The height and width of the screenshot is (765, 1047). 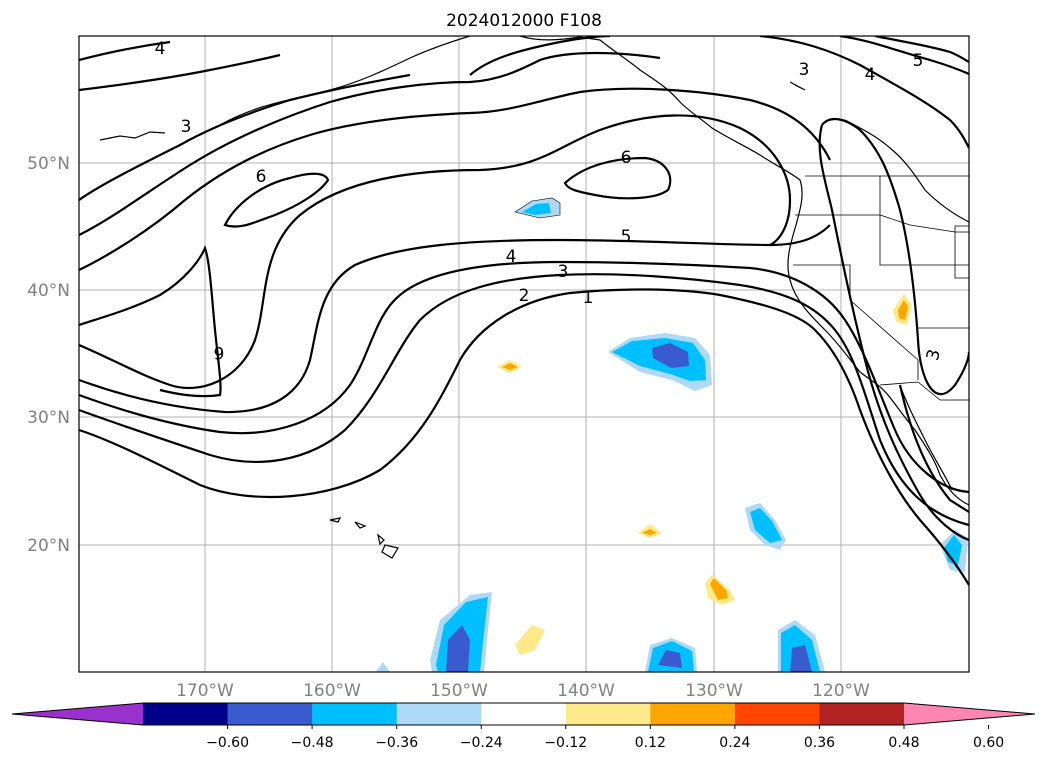 I want to click on colorbar-tick-label: 0.12, so click(x=650, y=743).